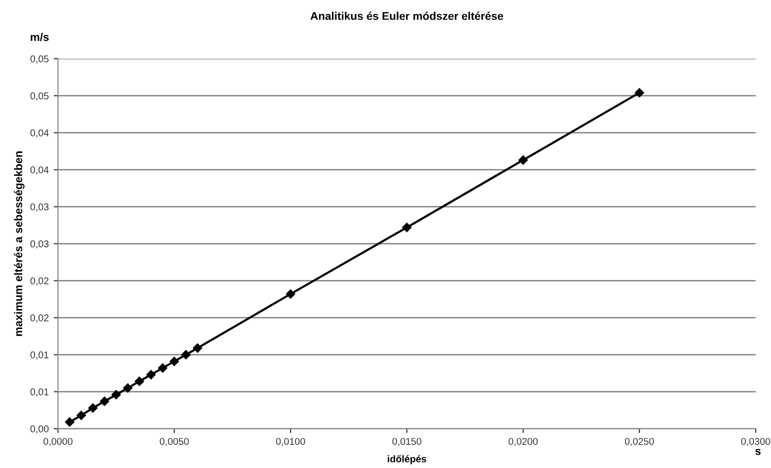 This screenshot has width=771, height=468. What do you see at coordinates (407, 442) in the screenshot?
I see `x-tick-label: 0,0150` at bounding box center [407, 442].